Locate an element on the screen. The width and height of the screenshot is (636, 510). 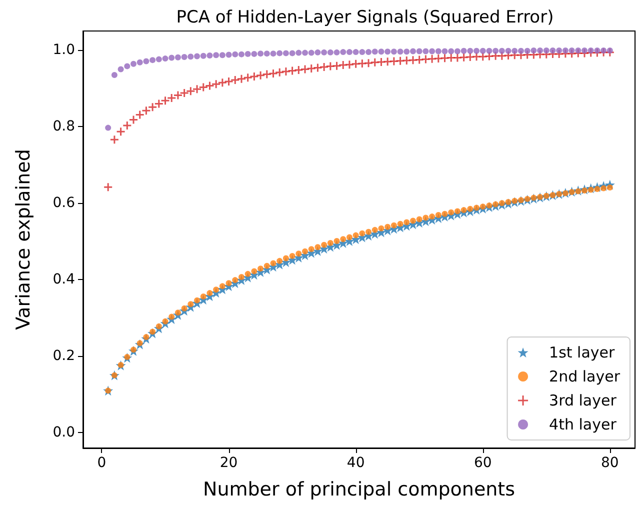
x-axis-title: Number of principal components is located at coordinates (359, 489).